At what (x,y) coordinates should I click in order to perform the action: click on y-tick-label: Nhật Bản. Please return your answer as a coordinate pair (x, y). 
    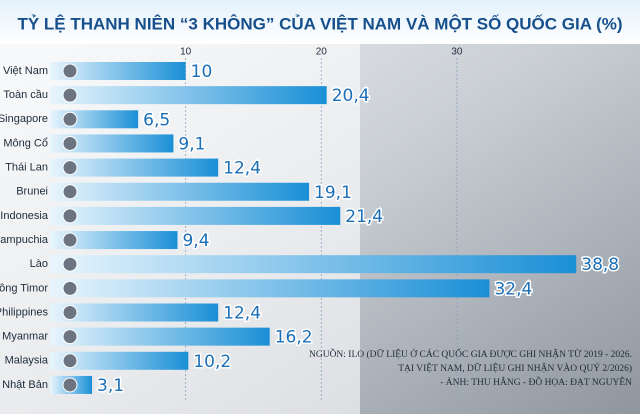
    Looking at the image, I should click on (25, 385).